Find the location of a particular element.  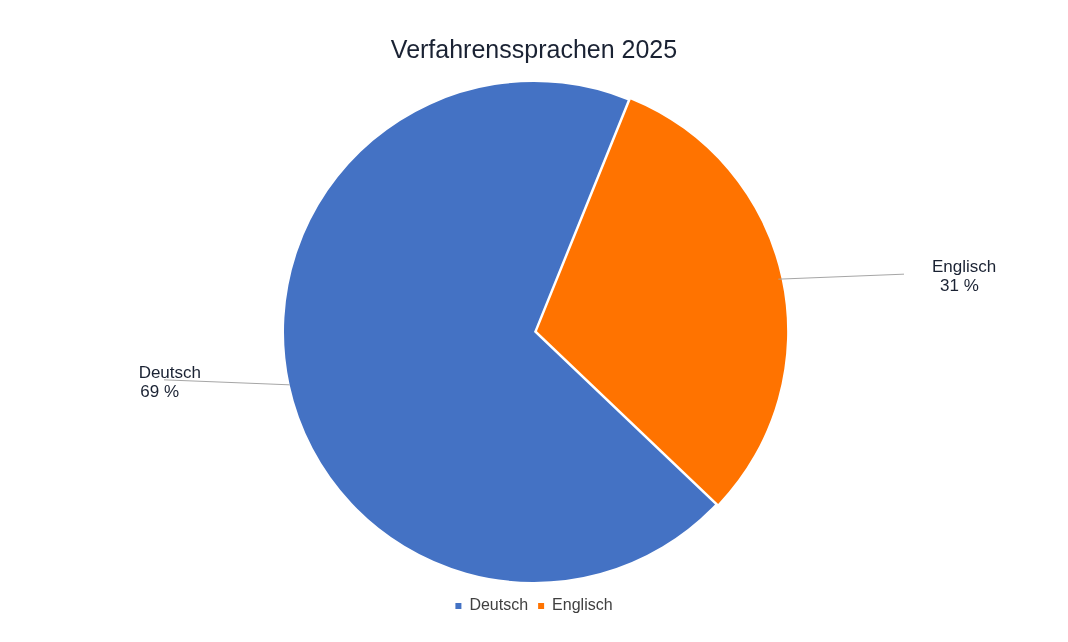

data-label: 69 % is located at coordinates (159, 392).